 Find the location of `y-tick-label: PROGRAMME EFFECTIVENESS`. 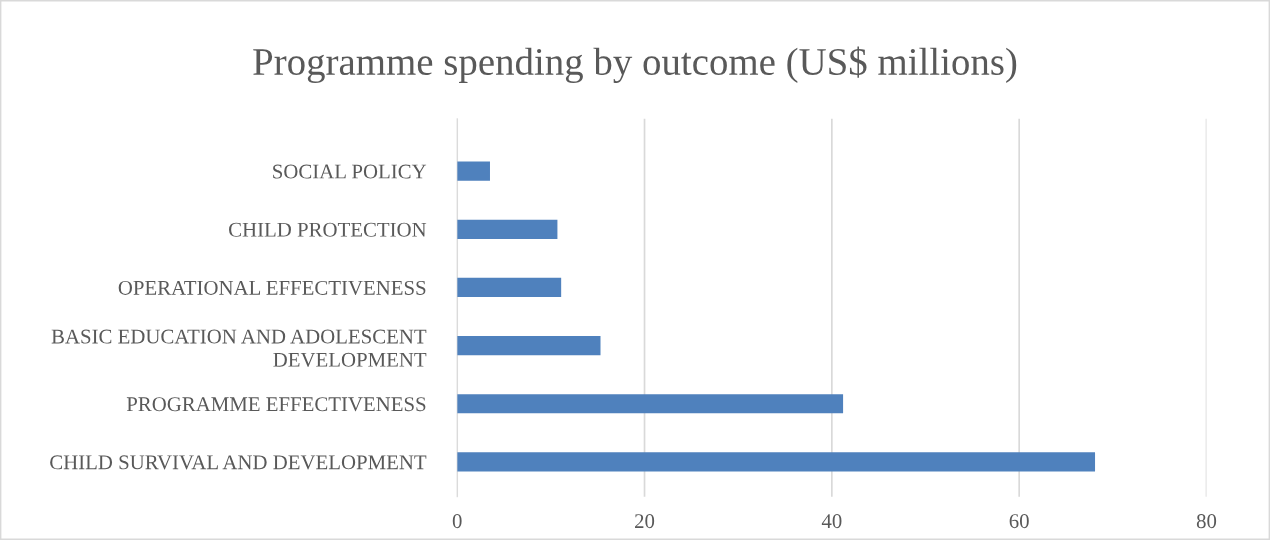

y-tick-label: PROGRAMME EFFECTIVENESS is located at coordinates (276, 404).